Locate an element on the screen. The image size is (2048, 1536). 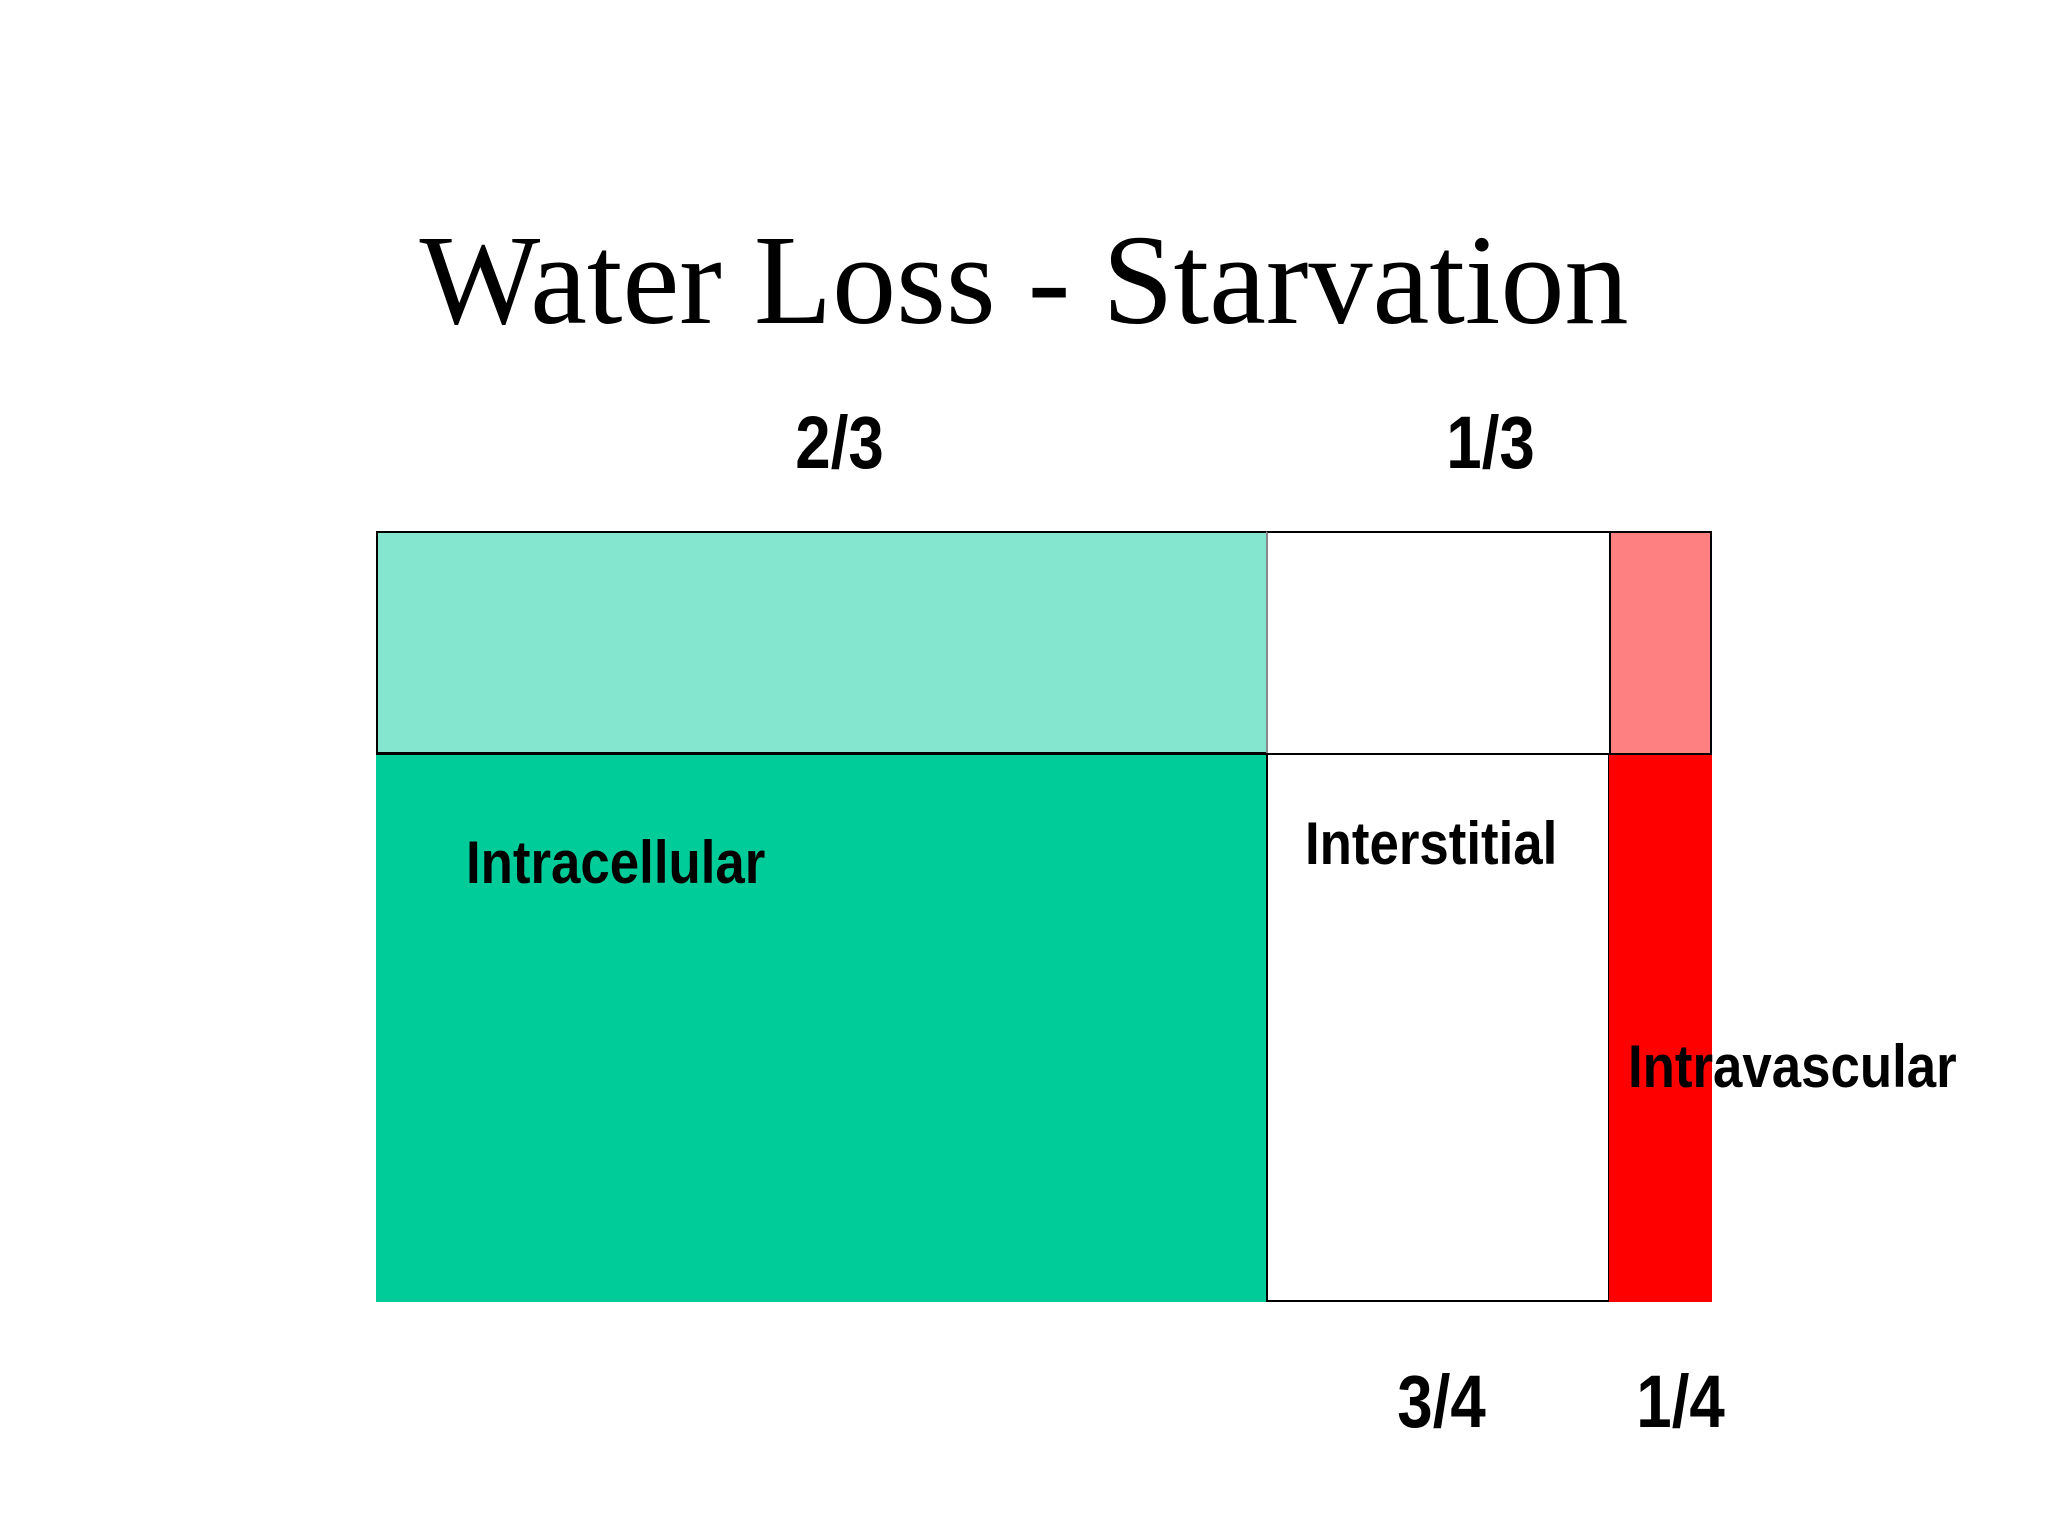
intracellular-lost-water is located at coordinates (821, 642).